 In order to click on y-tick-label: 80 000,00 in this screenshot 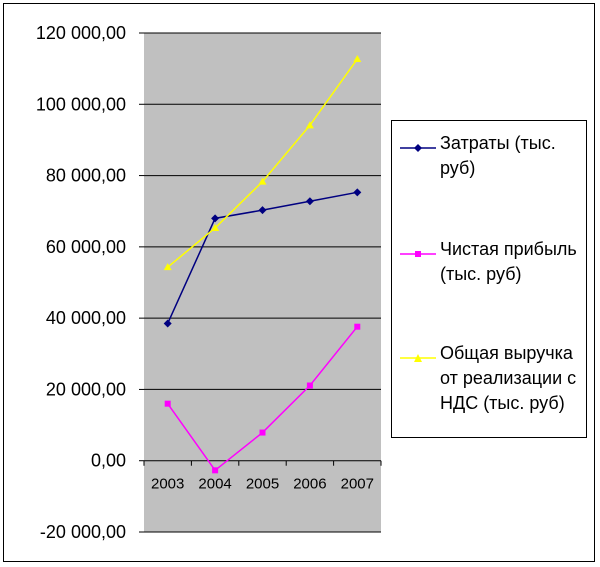, I will do `click(86, 176)`.